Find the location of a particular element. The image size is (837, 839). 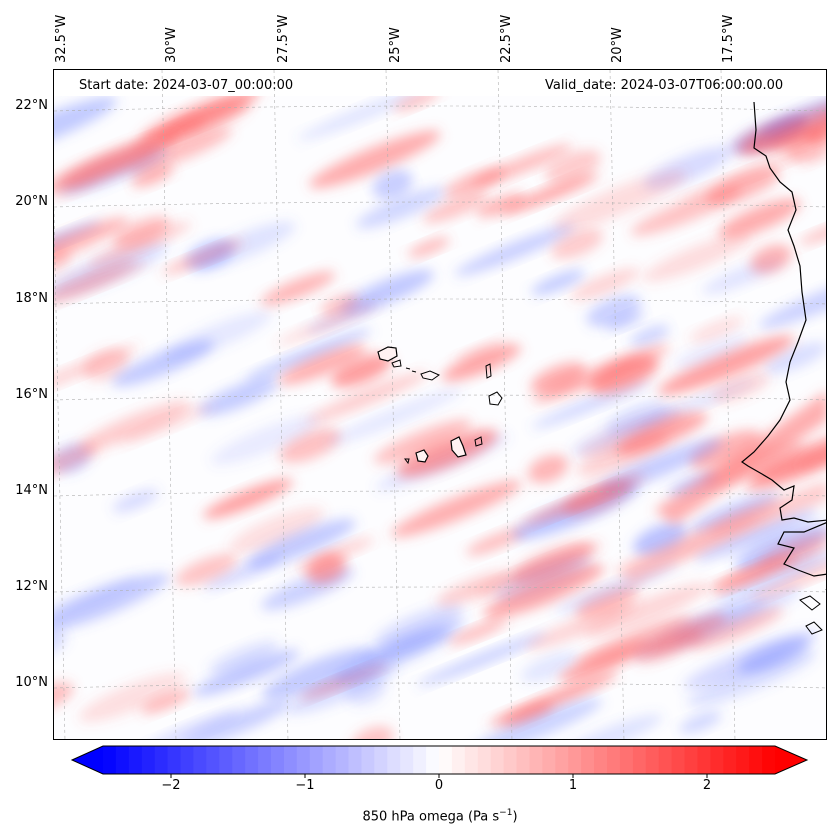

gambia-senegal-coast is located at coordinates (801, 549).